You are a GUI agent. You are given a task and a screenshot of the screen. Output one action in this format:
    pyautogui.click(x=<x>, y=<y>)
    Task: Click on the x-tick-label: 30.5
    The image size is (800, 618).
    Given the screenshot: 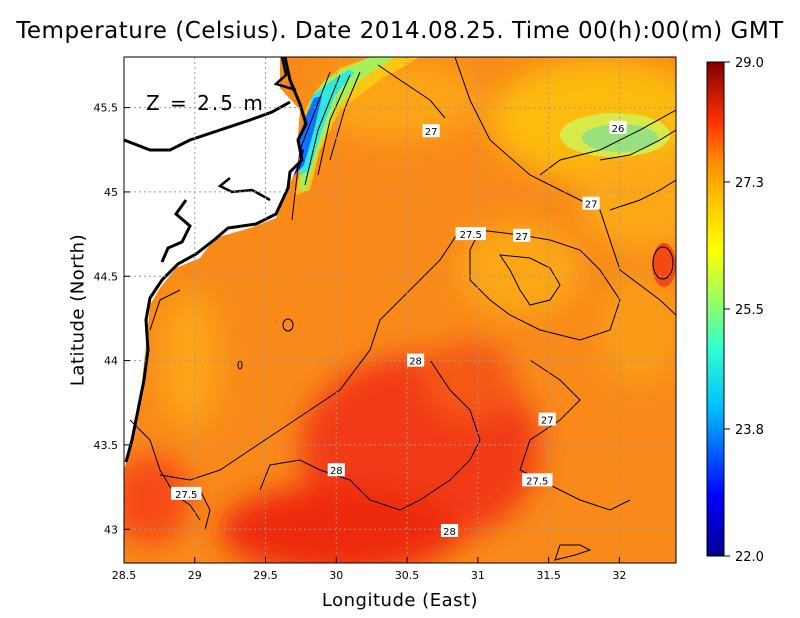 What is the action you would take?
    pyautogui.click(x=407, y=575)
    